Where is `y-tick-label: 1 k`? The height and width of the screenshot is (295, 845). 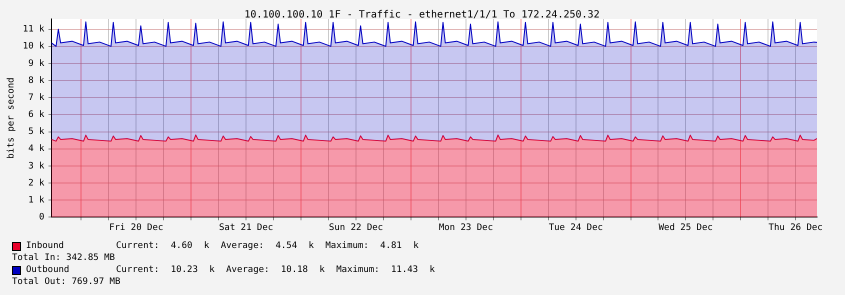
y-tick-label: 1 k is located at coordinates (37, 200).